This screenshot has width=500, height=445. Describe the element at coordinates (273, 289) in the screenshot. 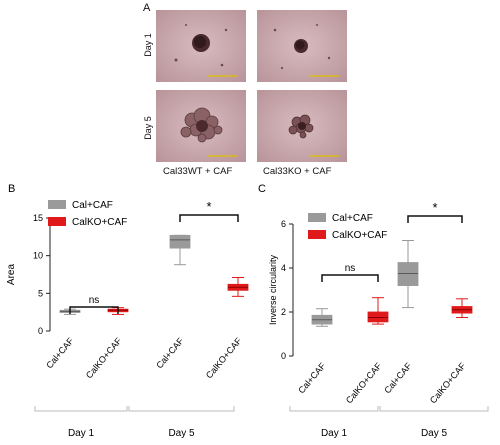

I see `y-axis-label: Inverse circularity` at that location.